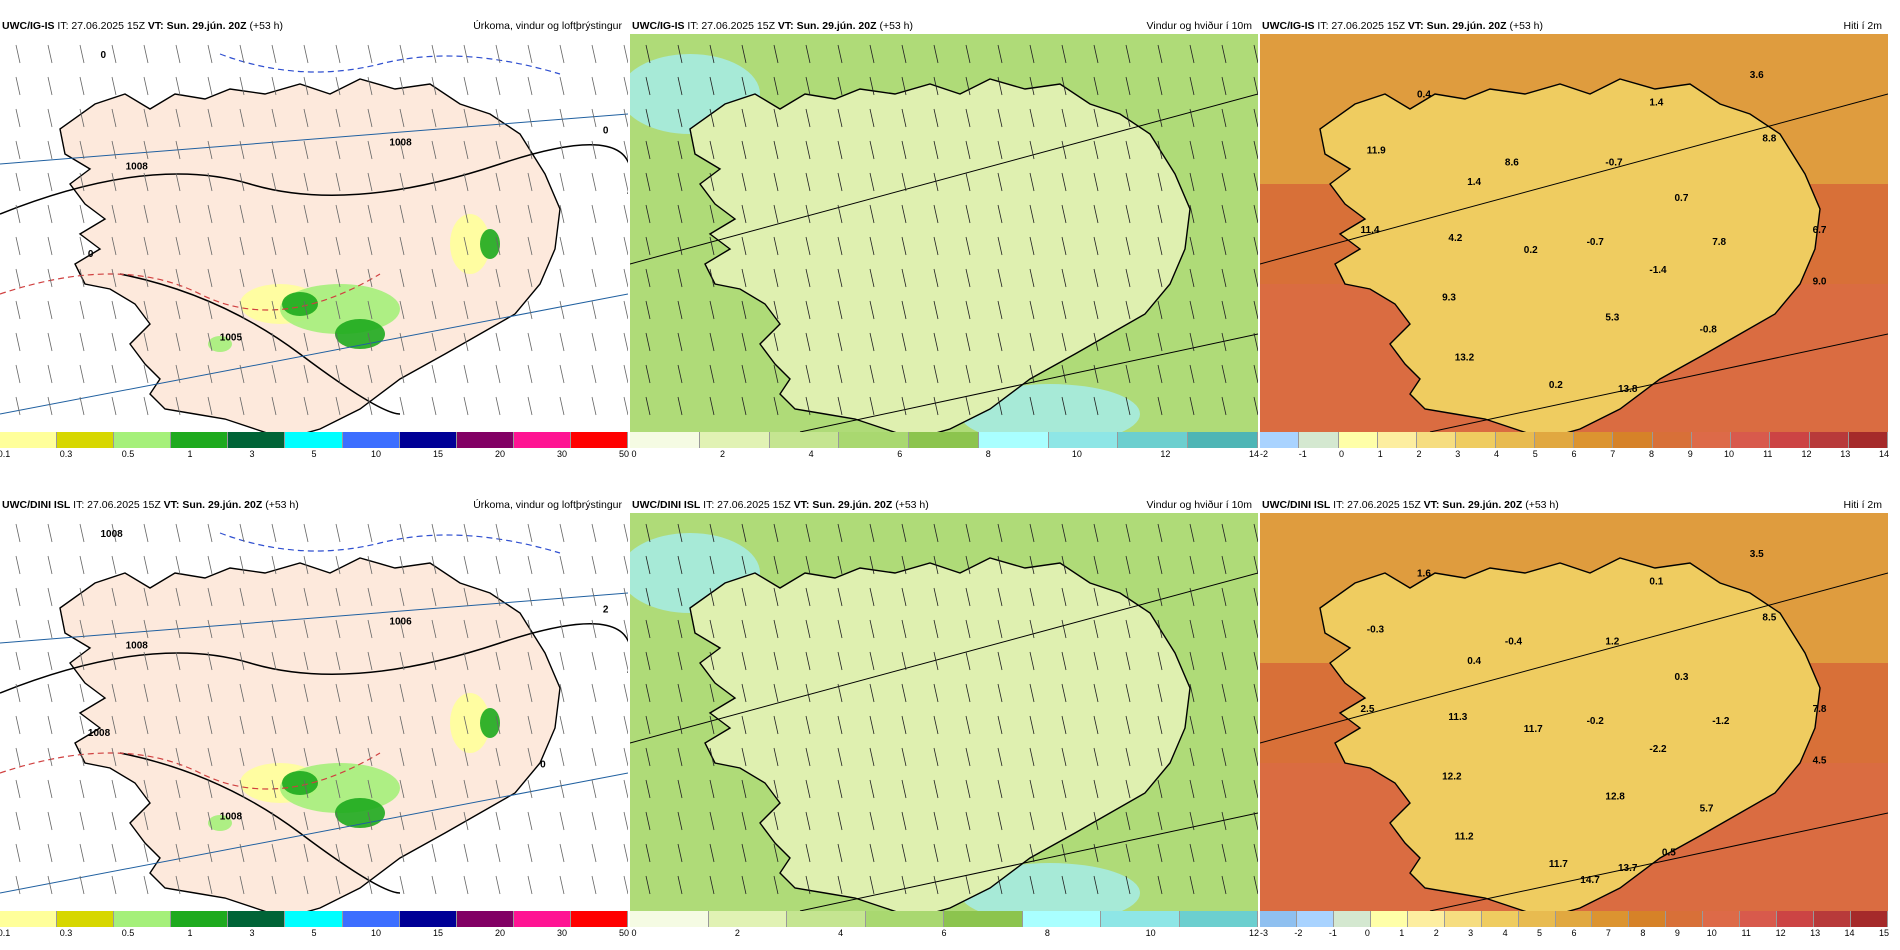  Describe the element at coordinates (1288, 26) in the screenshot. I see `model-name: UWC/IG-IS` at that location.